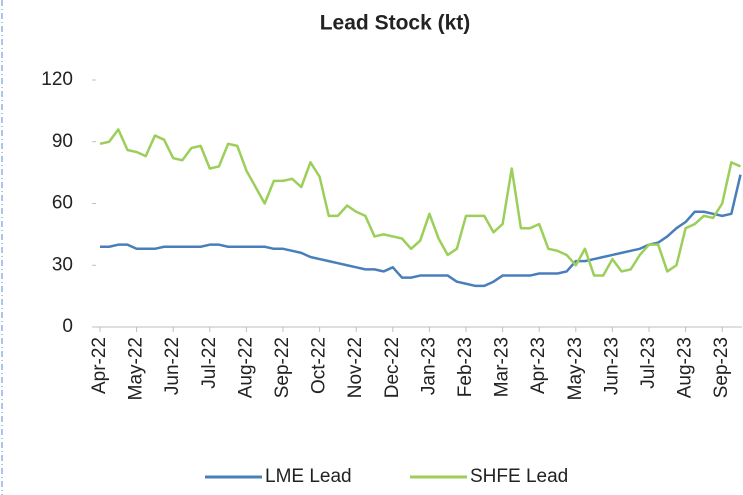 The image size is (743, 495). I want to click on x-tick-label: Nov-22, so click(355, 367).